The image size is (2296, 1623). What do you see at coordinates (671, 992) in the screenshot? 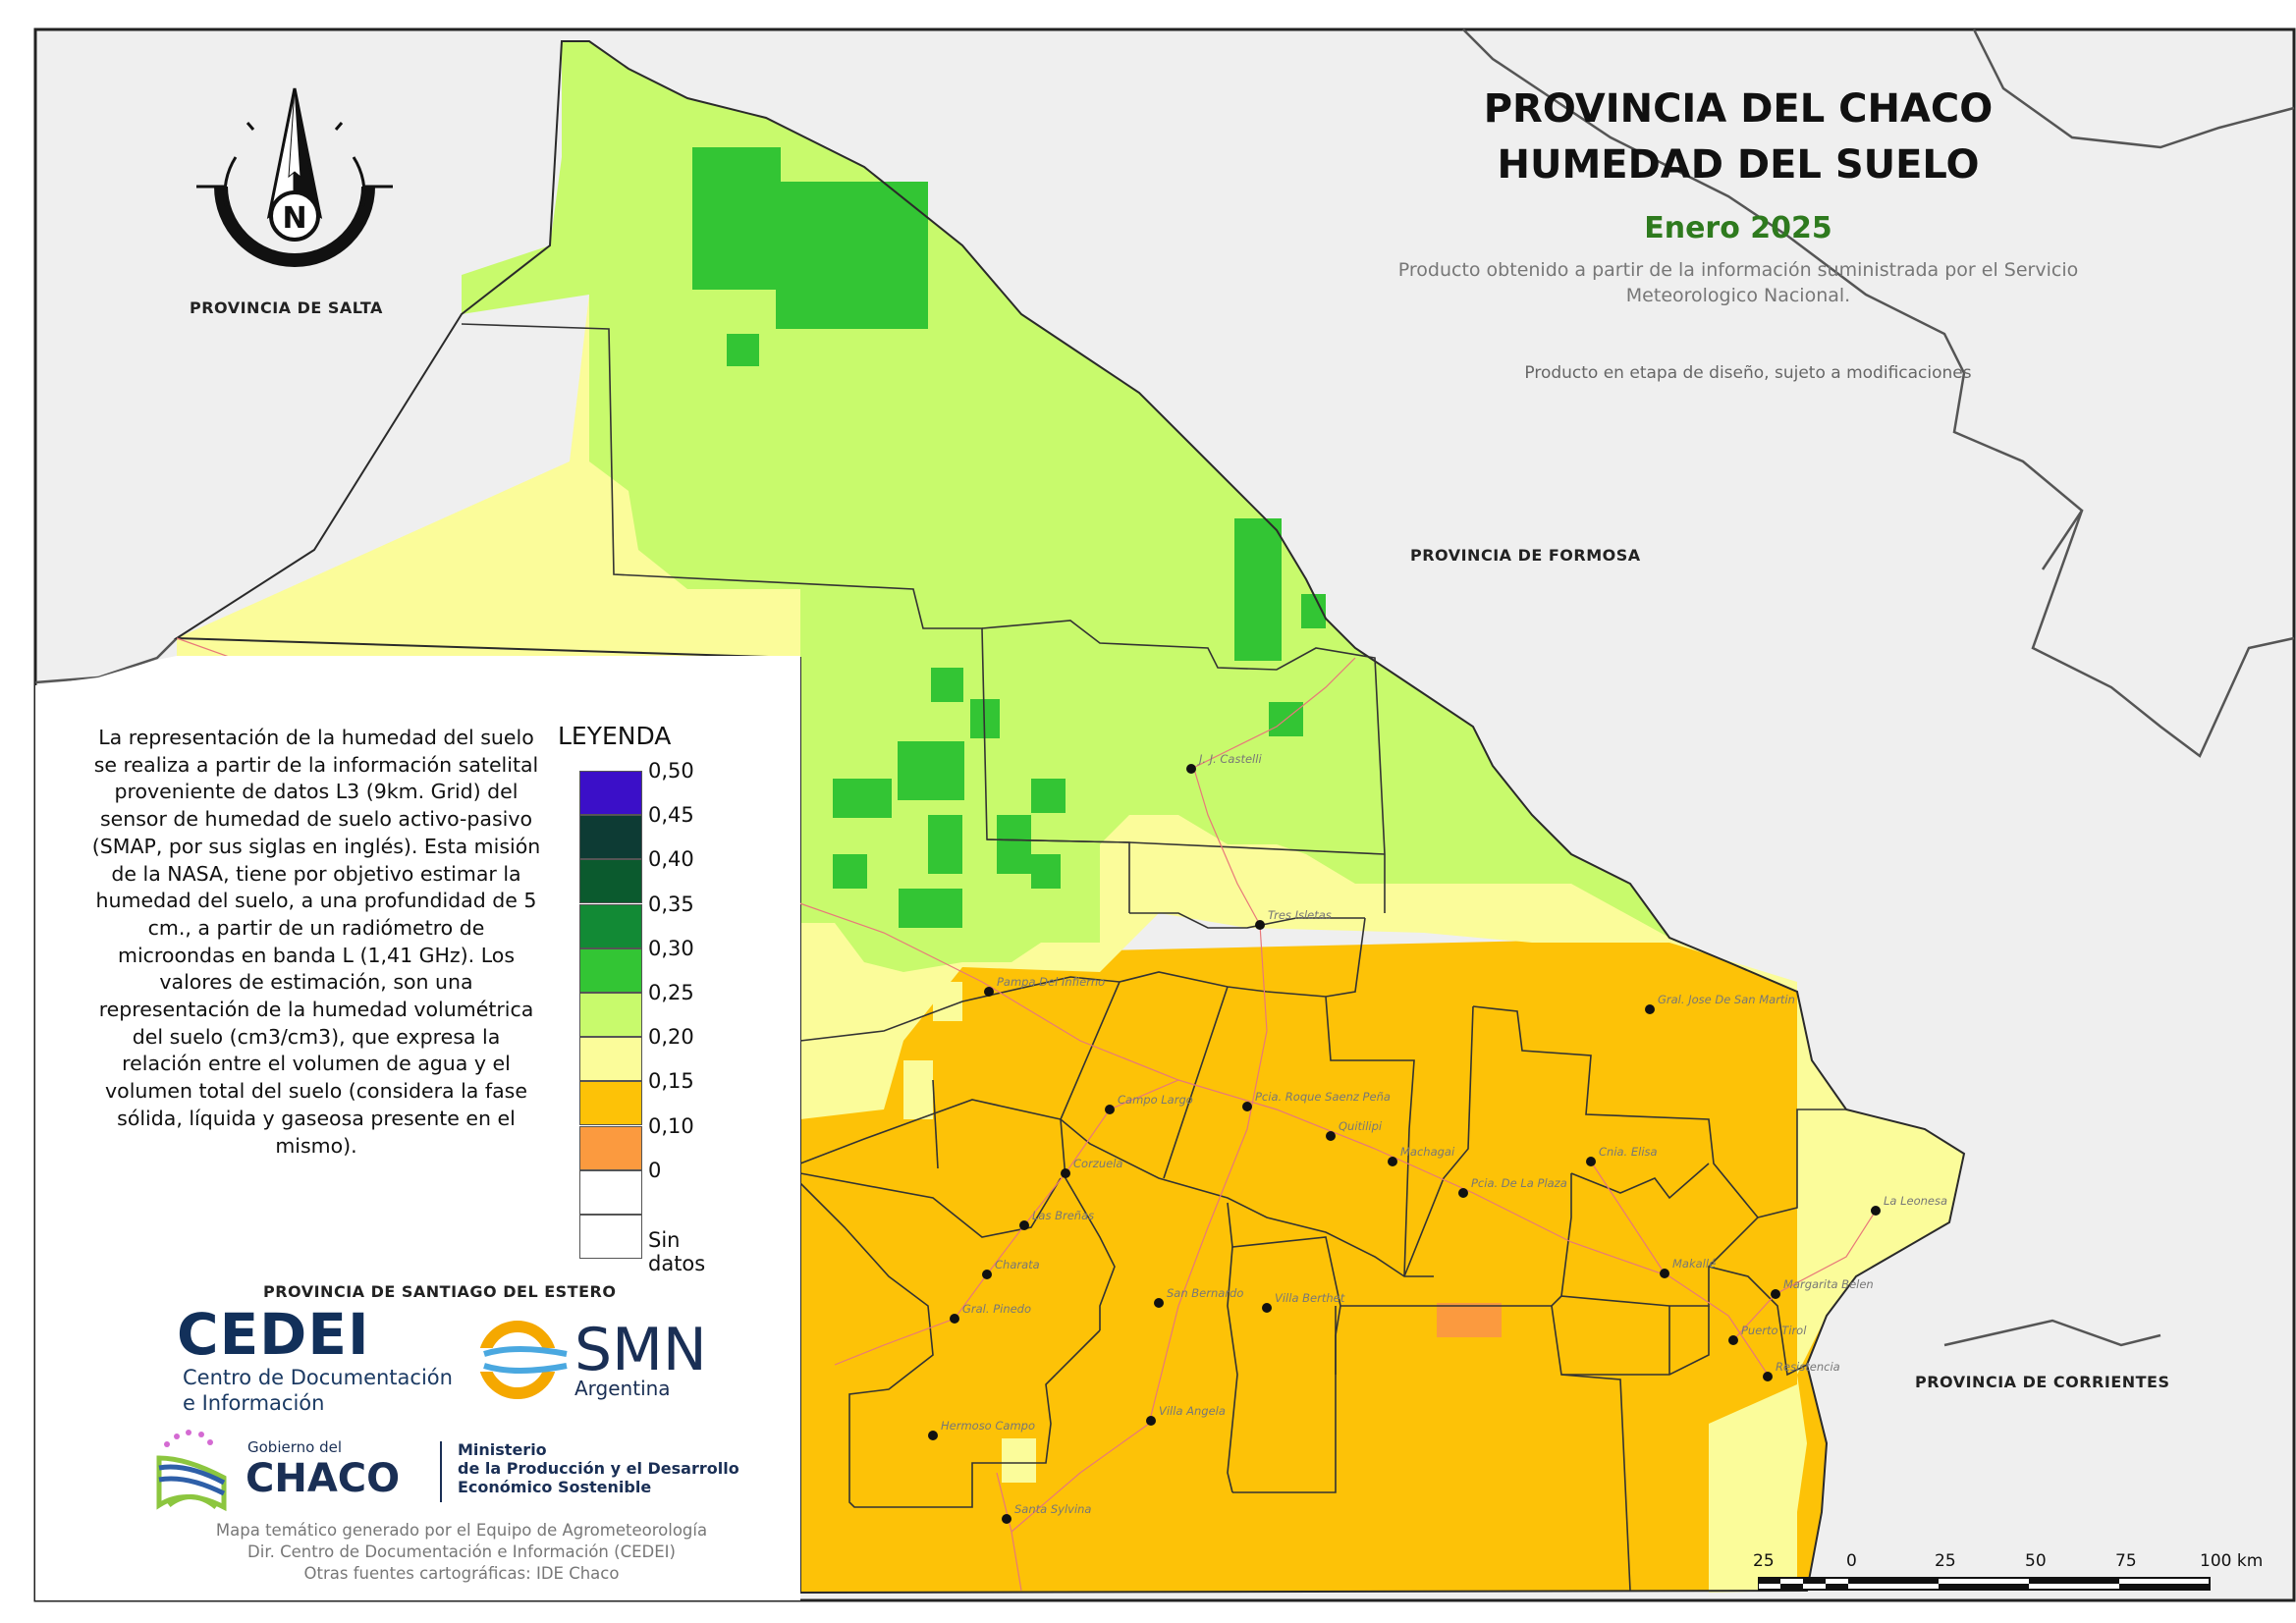
I see `legend-label: 0,25` at bounding box center [671, 992].